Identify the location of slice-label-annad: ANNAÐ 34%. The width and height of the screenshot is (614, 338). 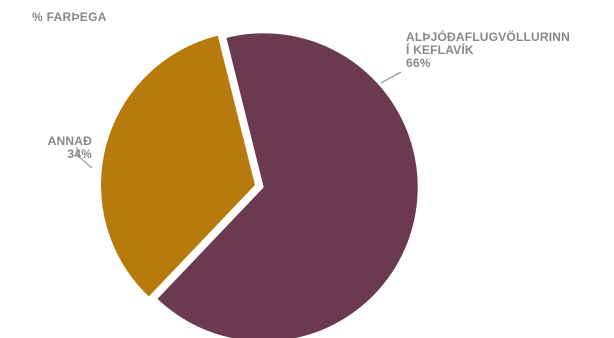
(64, 148).